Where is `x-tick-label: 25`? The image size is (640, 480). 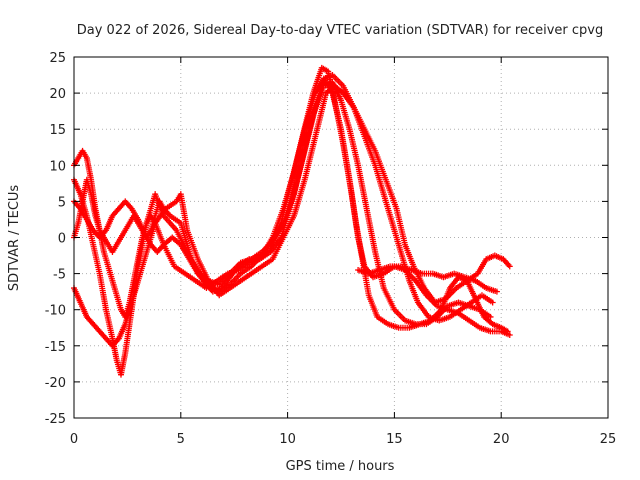 x-tick-label: 25 is located at coordinates (608, 439).